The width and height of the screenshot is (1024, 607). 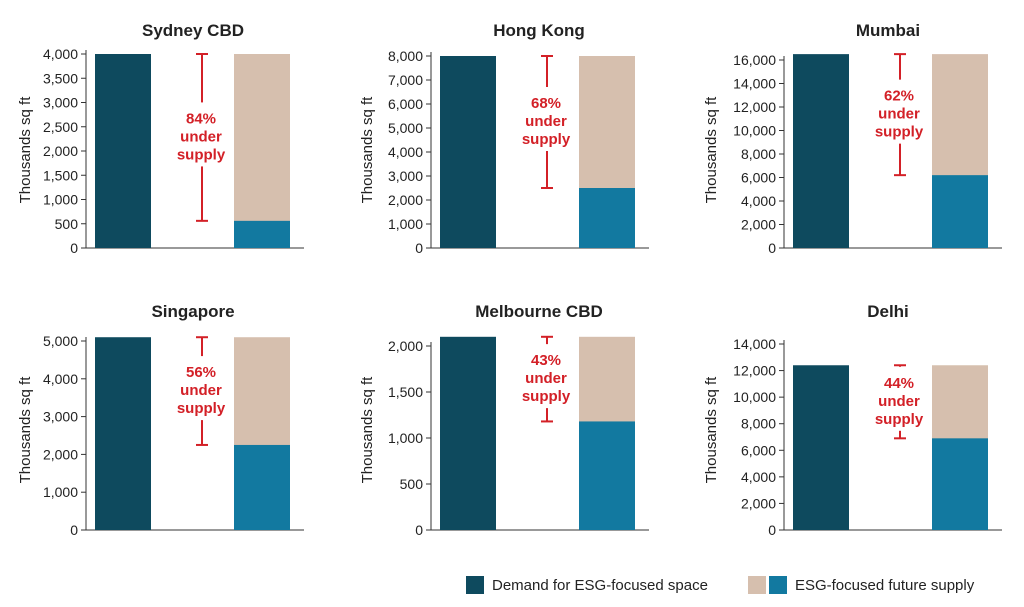 I want to click on annotation-text: 43%, so click(x=546, y=360).